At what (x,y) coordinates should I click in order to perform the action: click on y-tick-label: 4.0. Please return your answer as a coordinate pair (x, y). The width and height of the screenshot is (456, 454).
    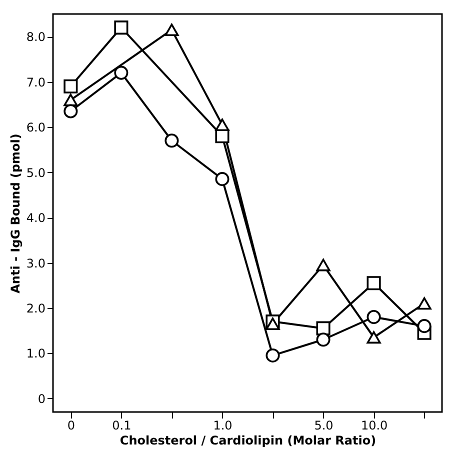
    Looking at the image, I should click on (36, 218).